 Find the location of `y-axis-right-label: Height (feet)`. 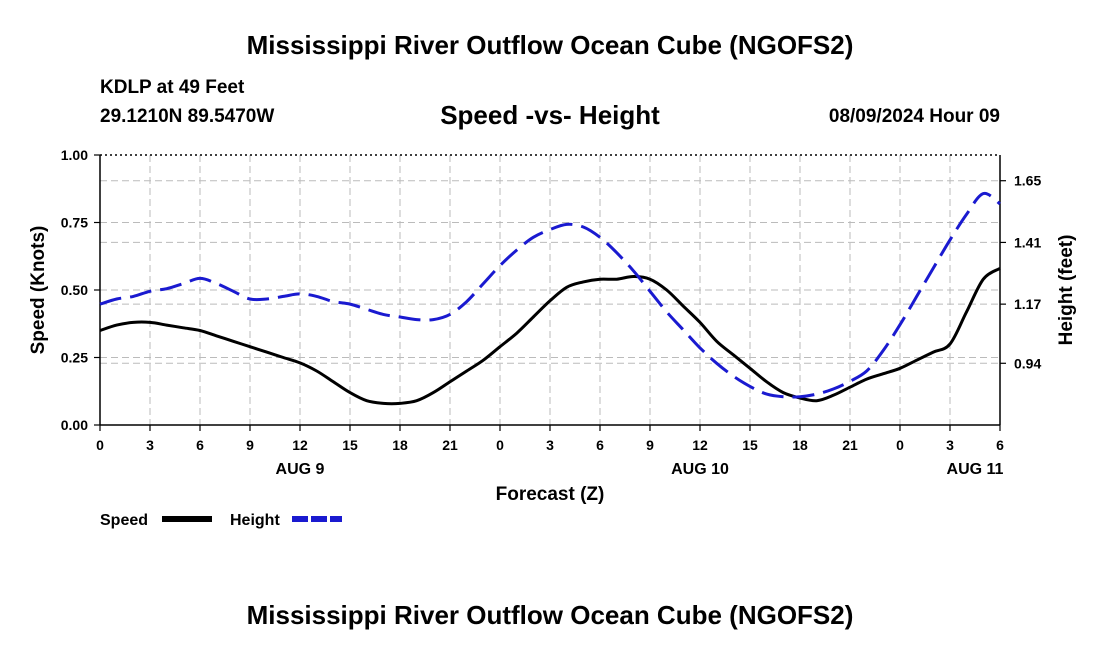

y-axis-right-label: Height (feet) is located at coordinates (1066, 290).